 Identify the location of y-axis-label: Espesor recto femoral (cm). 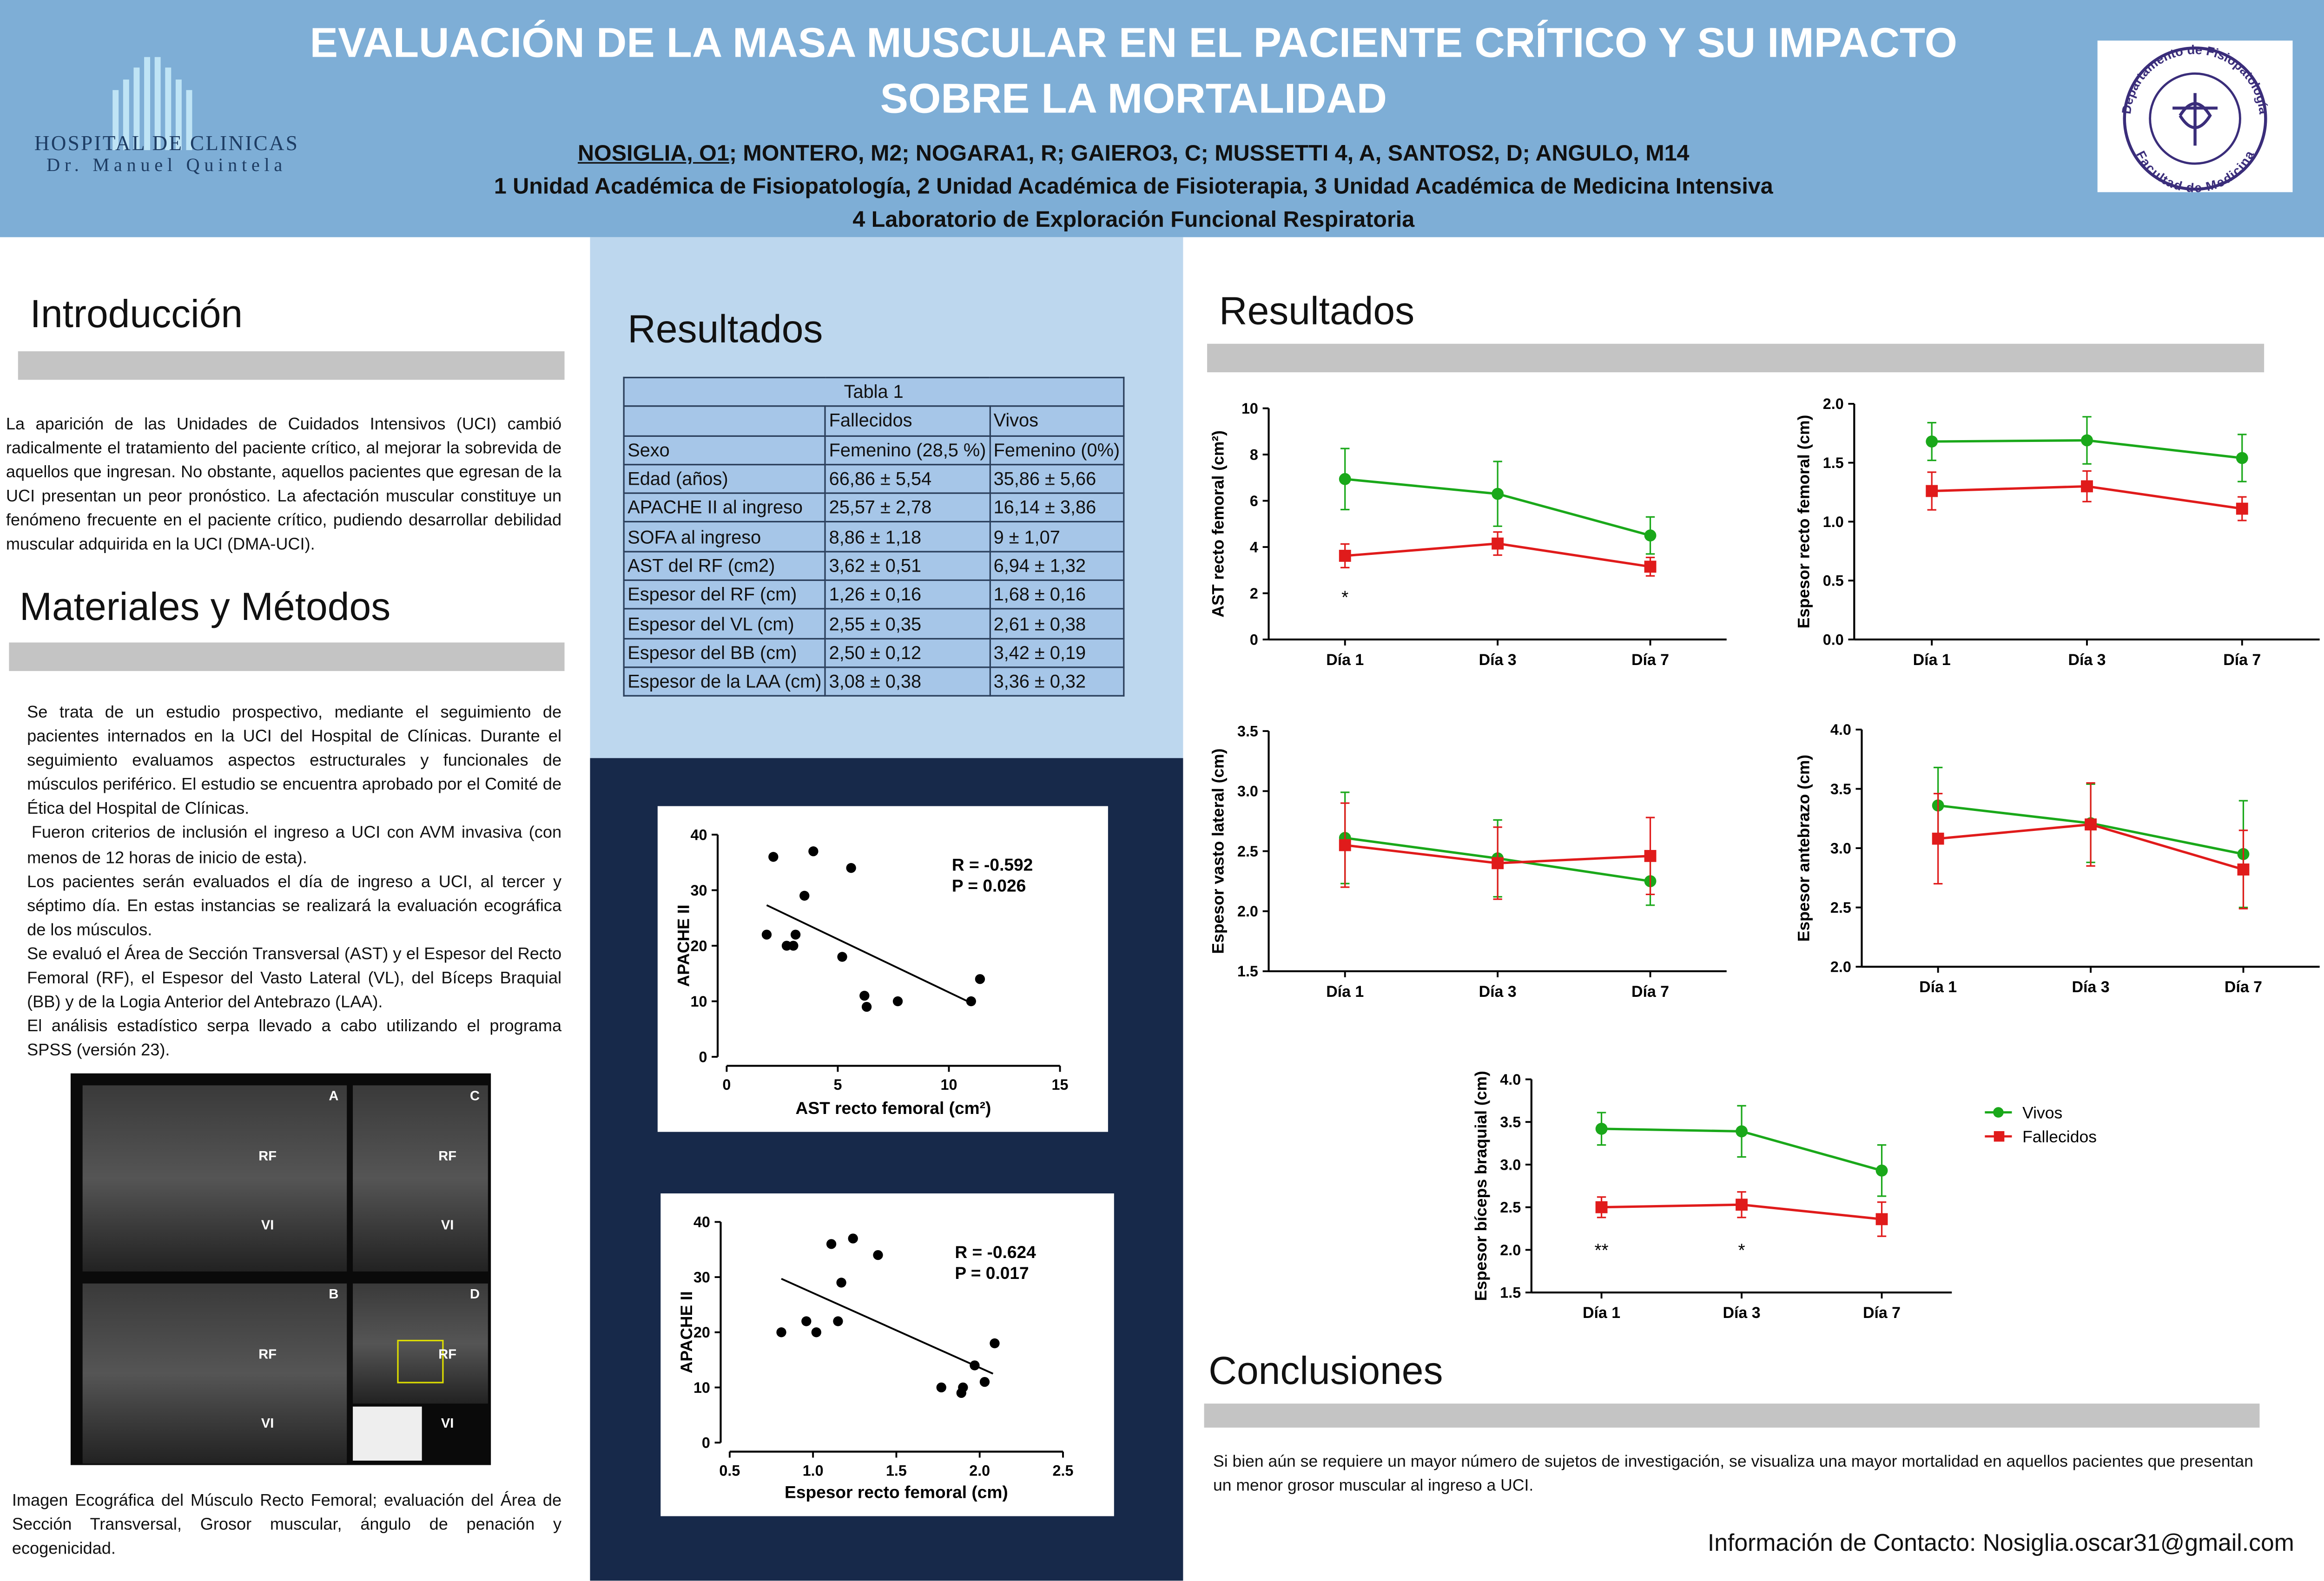
(1803, 522).